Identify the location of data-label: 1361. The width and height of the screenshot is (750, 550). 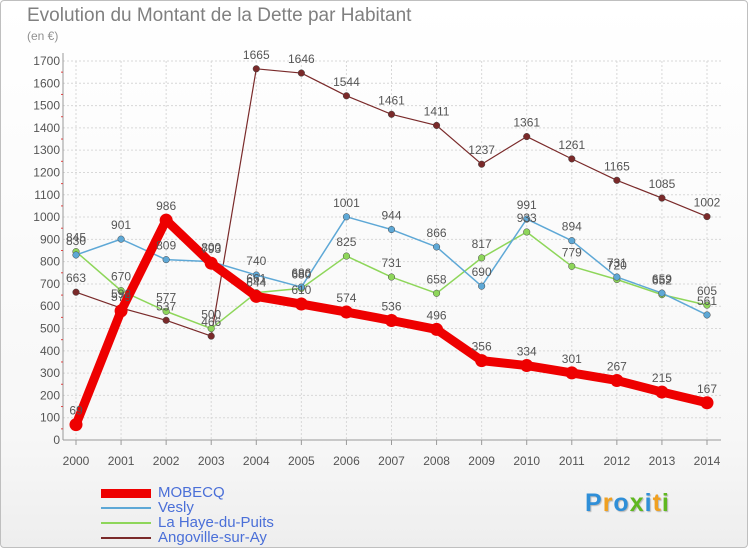
(526, 123).